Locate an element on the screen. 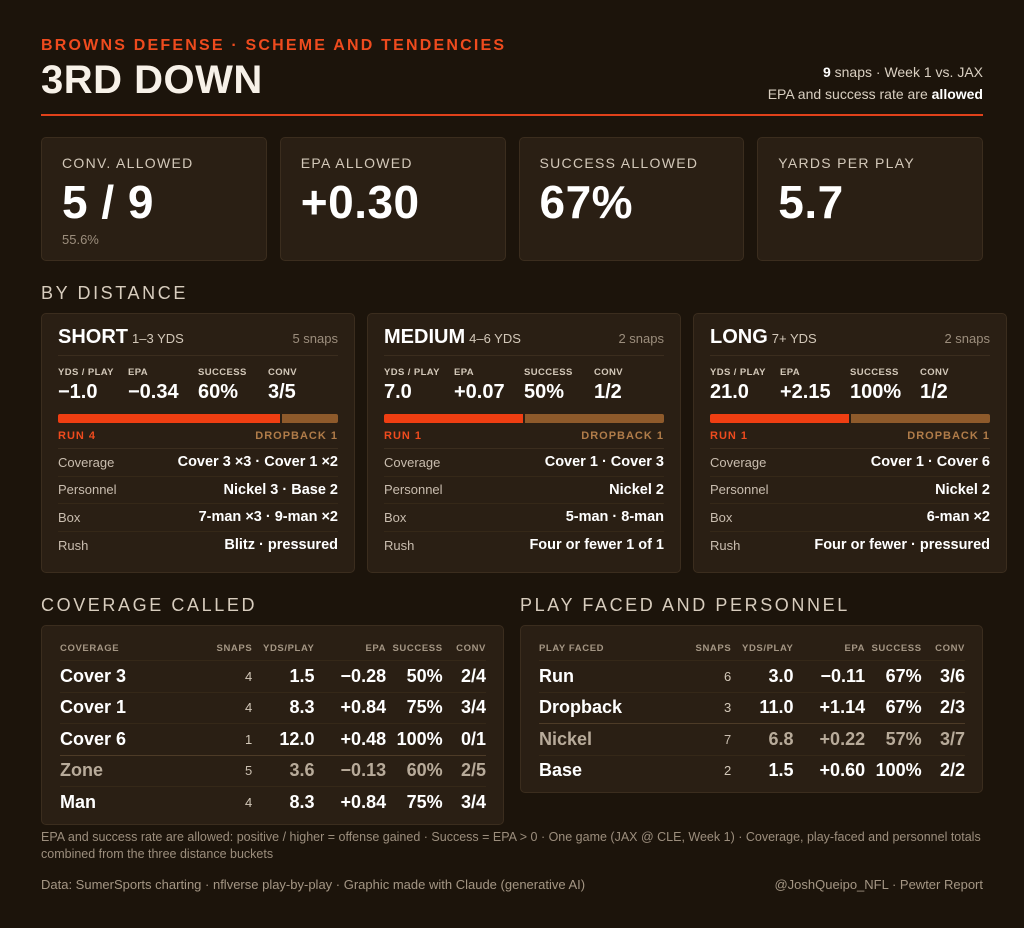 The image size is (1024, 928). cell-snaps: 6 is located at coordinates (728, 676).